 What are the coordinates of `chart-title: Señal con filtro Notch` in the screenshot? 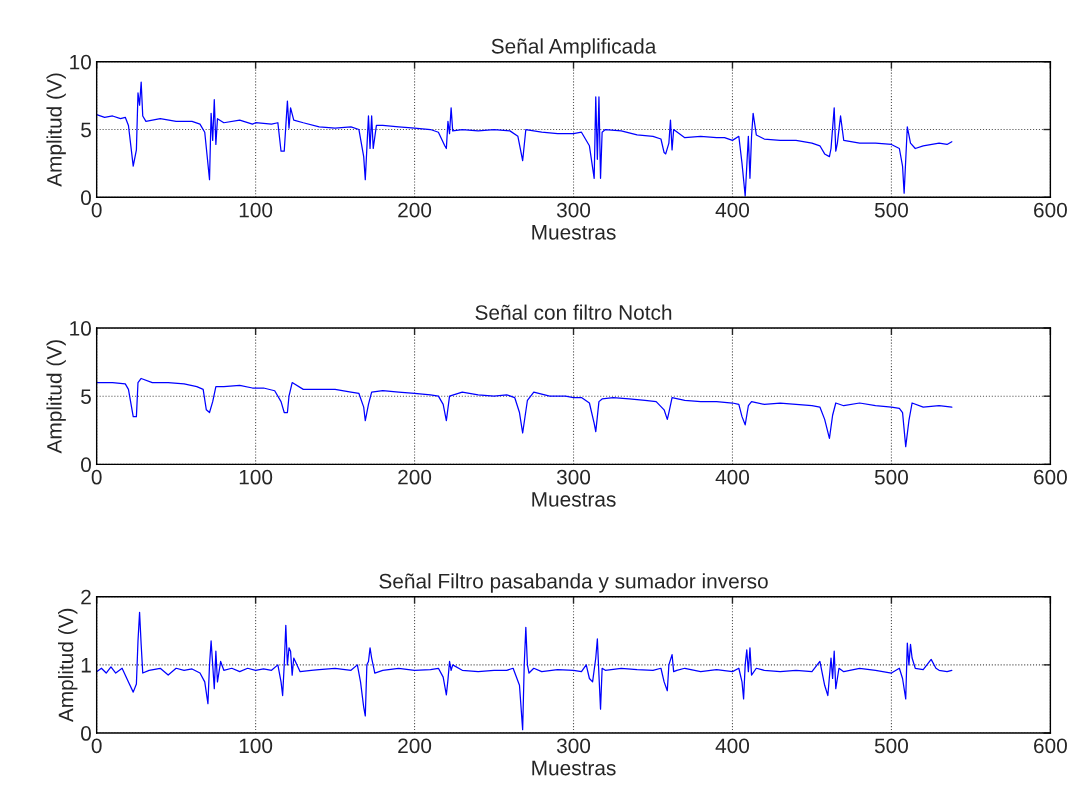 It's located at (573, 312).